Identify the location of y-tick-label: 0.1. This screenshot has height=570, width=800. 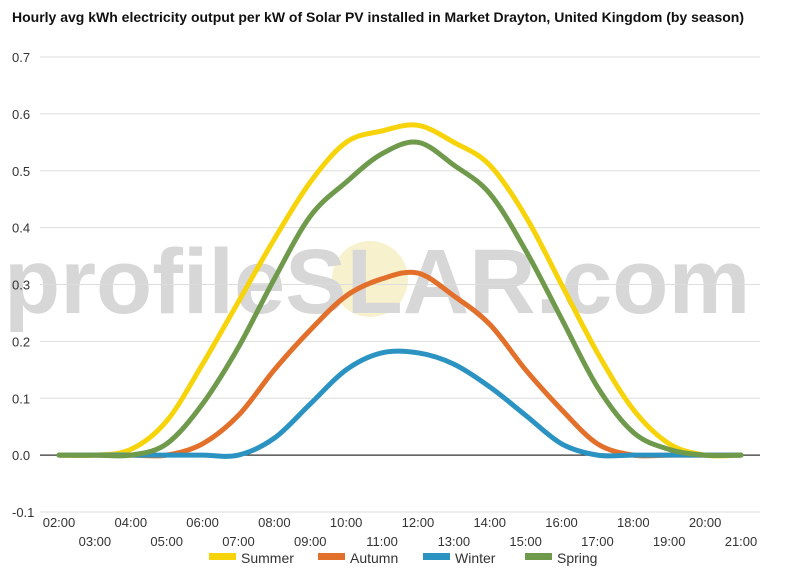
(21, 398).